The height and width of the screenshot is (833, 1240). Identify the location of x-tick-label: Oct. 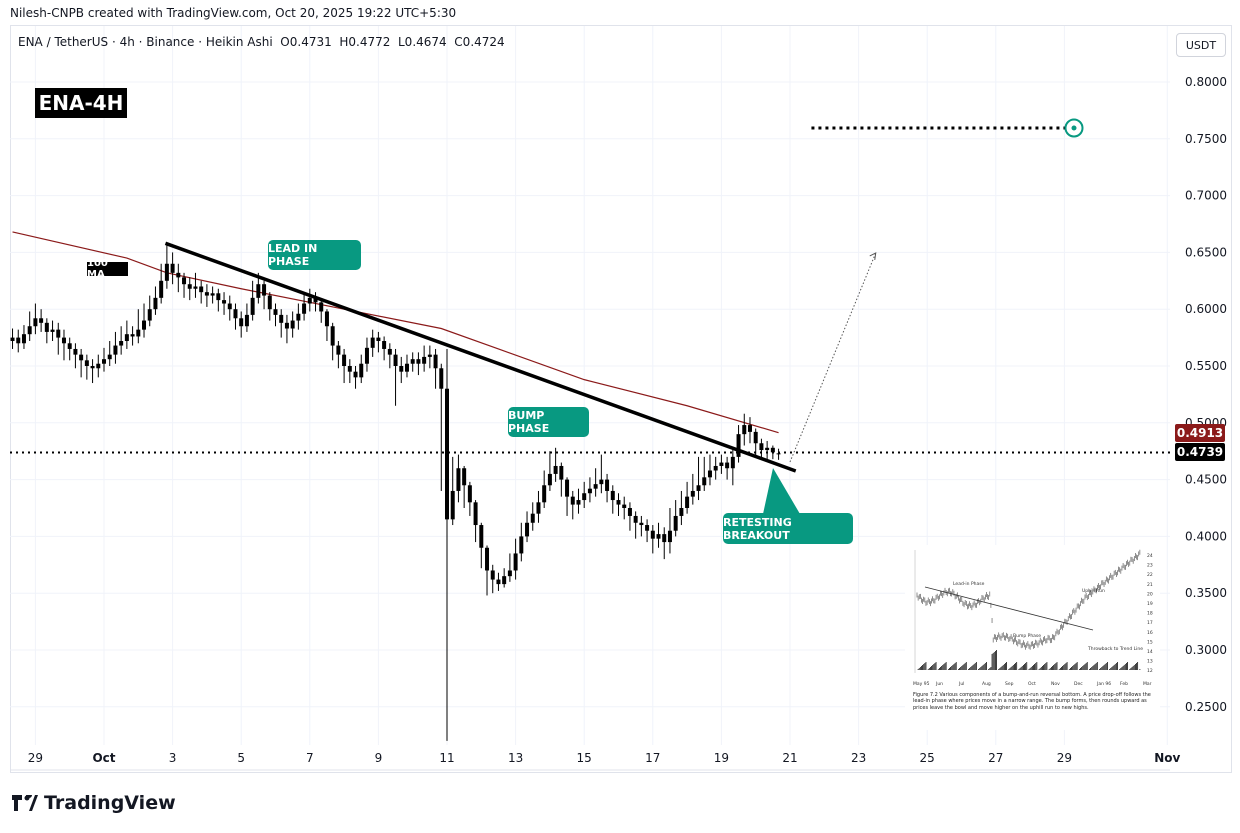
(103, 758).